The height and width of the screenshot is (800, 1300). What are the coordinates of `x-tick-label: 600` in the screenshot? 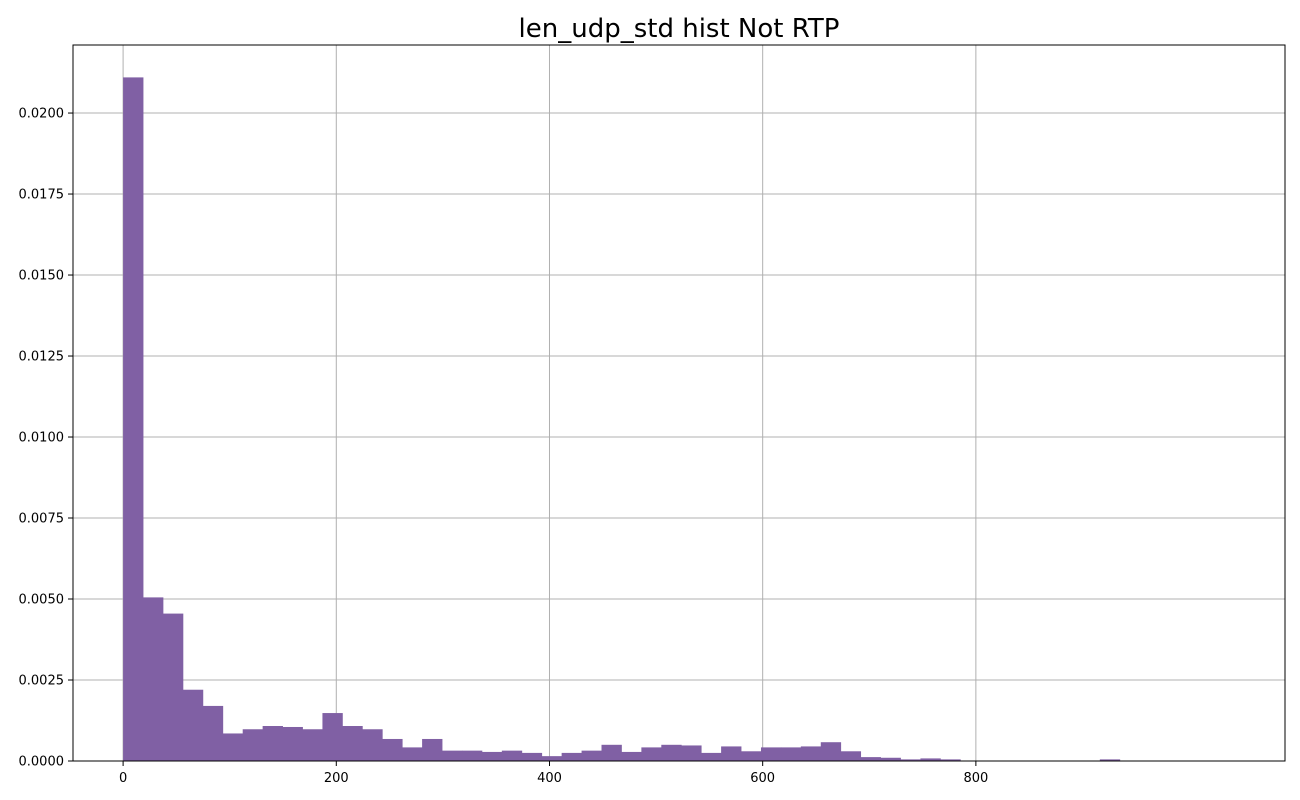 It's located at (762, 778).